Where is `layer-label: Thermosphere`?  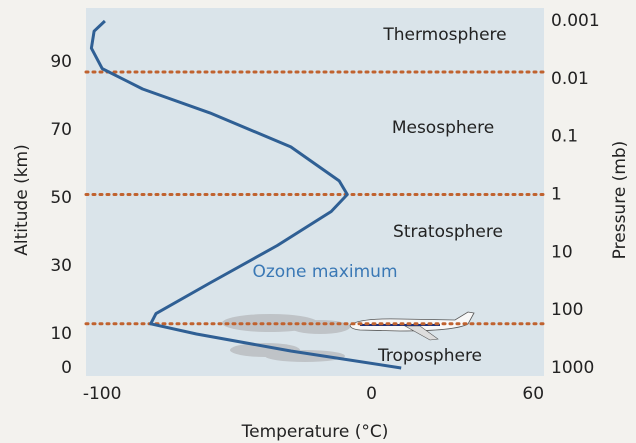 layer-label: Thermosphere is located at coordinates (444, 35).